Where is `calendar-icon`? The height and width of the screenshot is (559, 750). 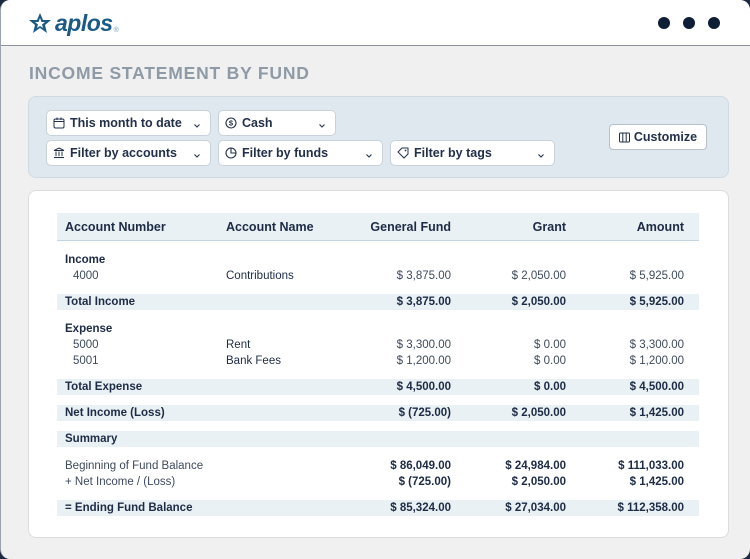 calendar-icon is located at coordinates (59, 123).